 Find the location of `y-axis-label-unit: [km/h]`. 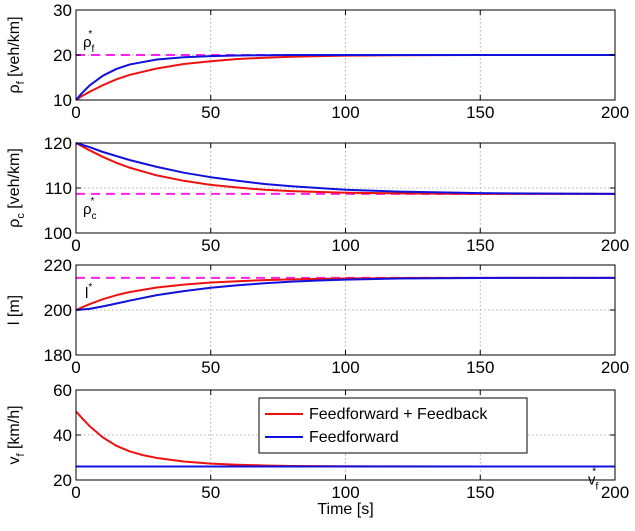

y-axis-label-unit: [km/h] is located at coordinates (14, 429).